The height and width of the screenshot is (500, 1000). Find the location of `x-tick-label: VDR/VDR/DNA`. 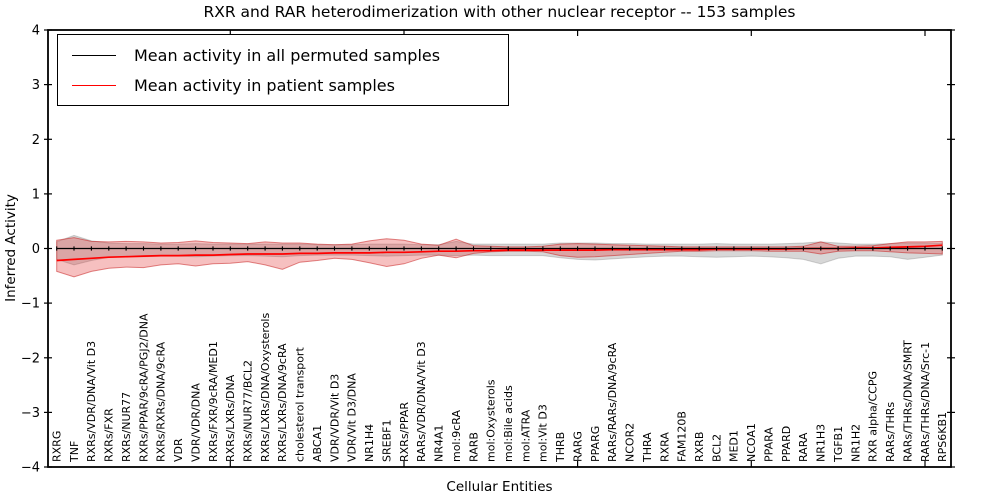

x-tick-label: VDR/VDR/DNA is located at coordinates (195, 422).